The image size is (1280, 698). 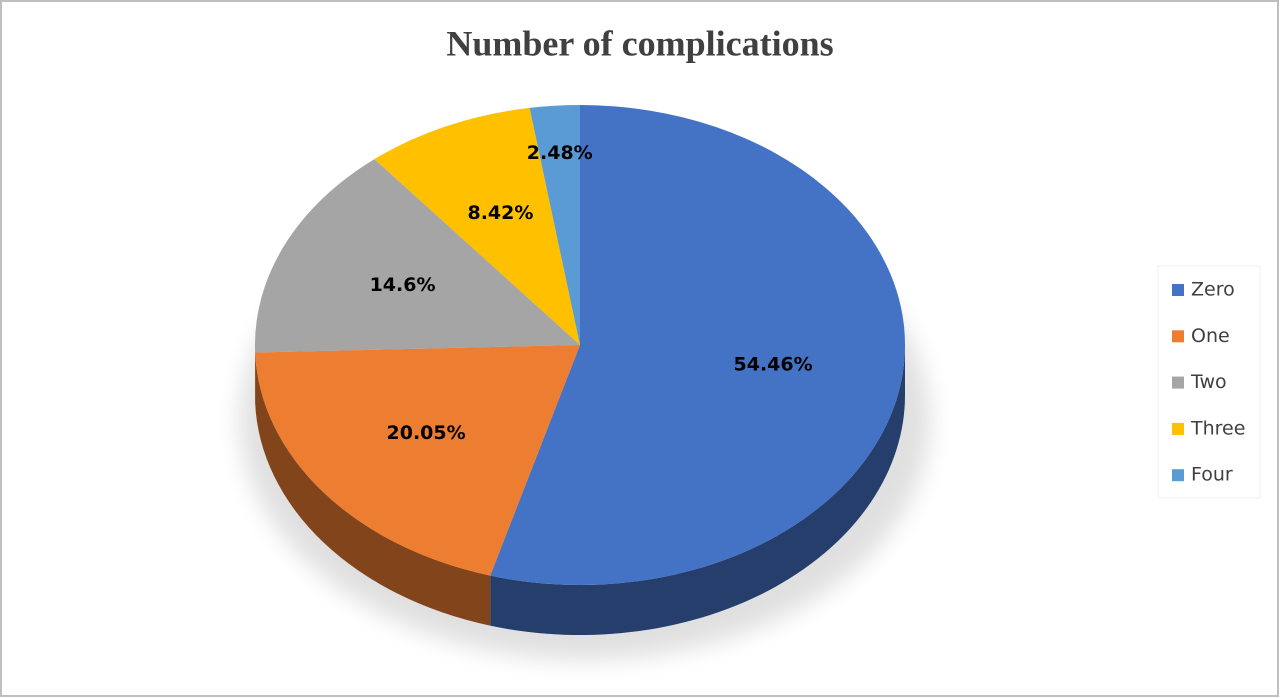 I want to click on data-label: 20.05%, so click(x=426, y=433).